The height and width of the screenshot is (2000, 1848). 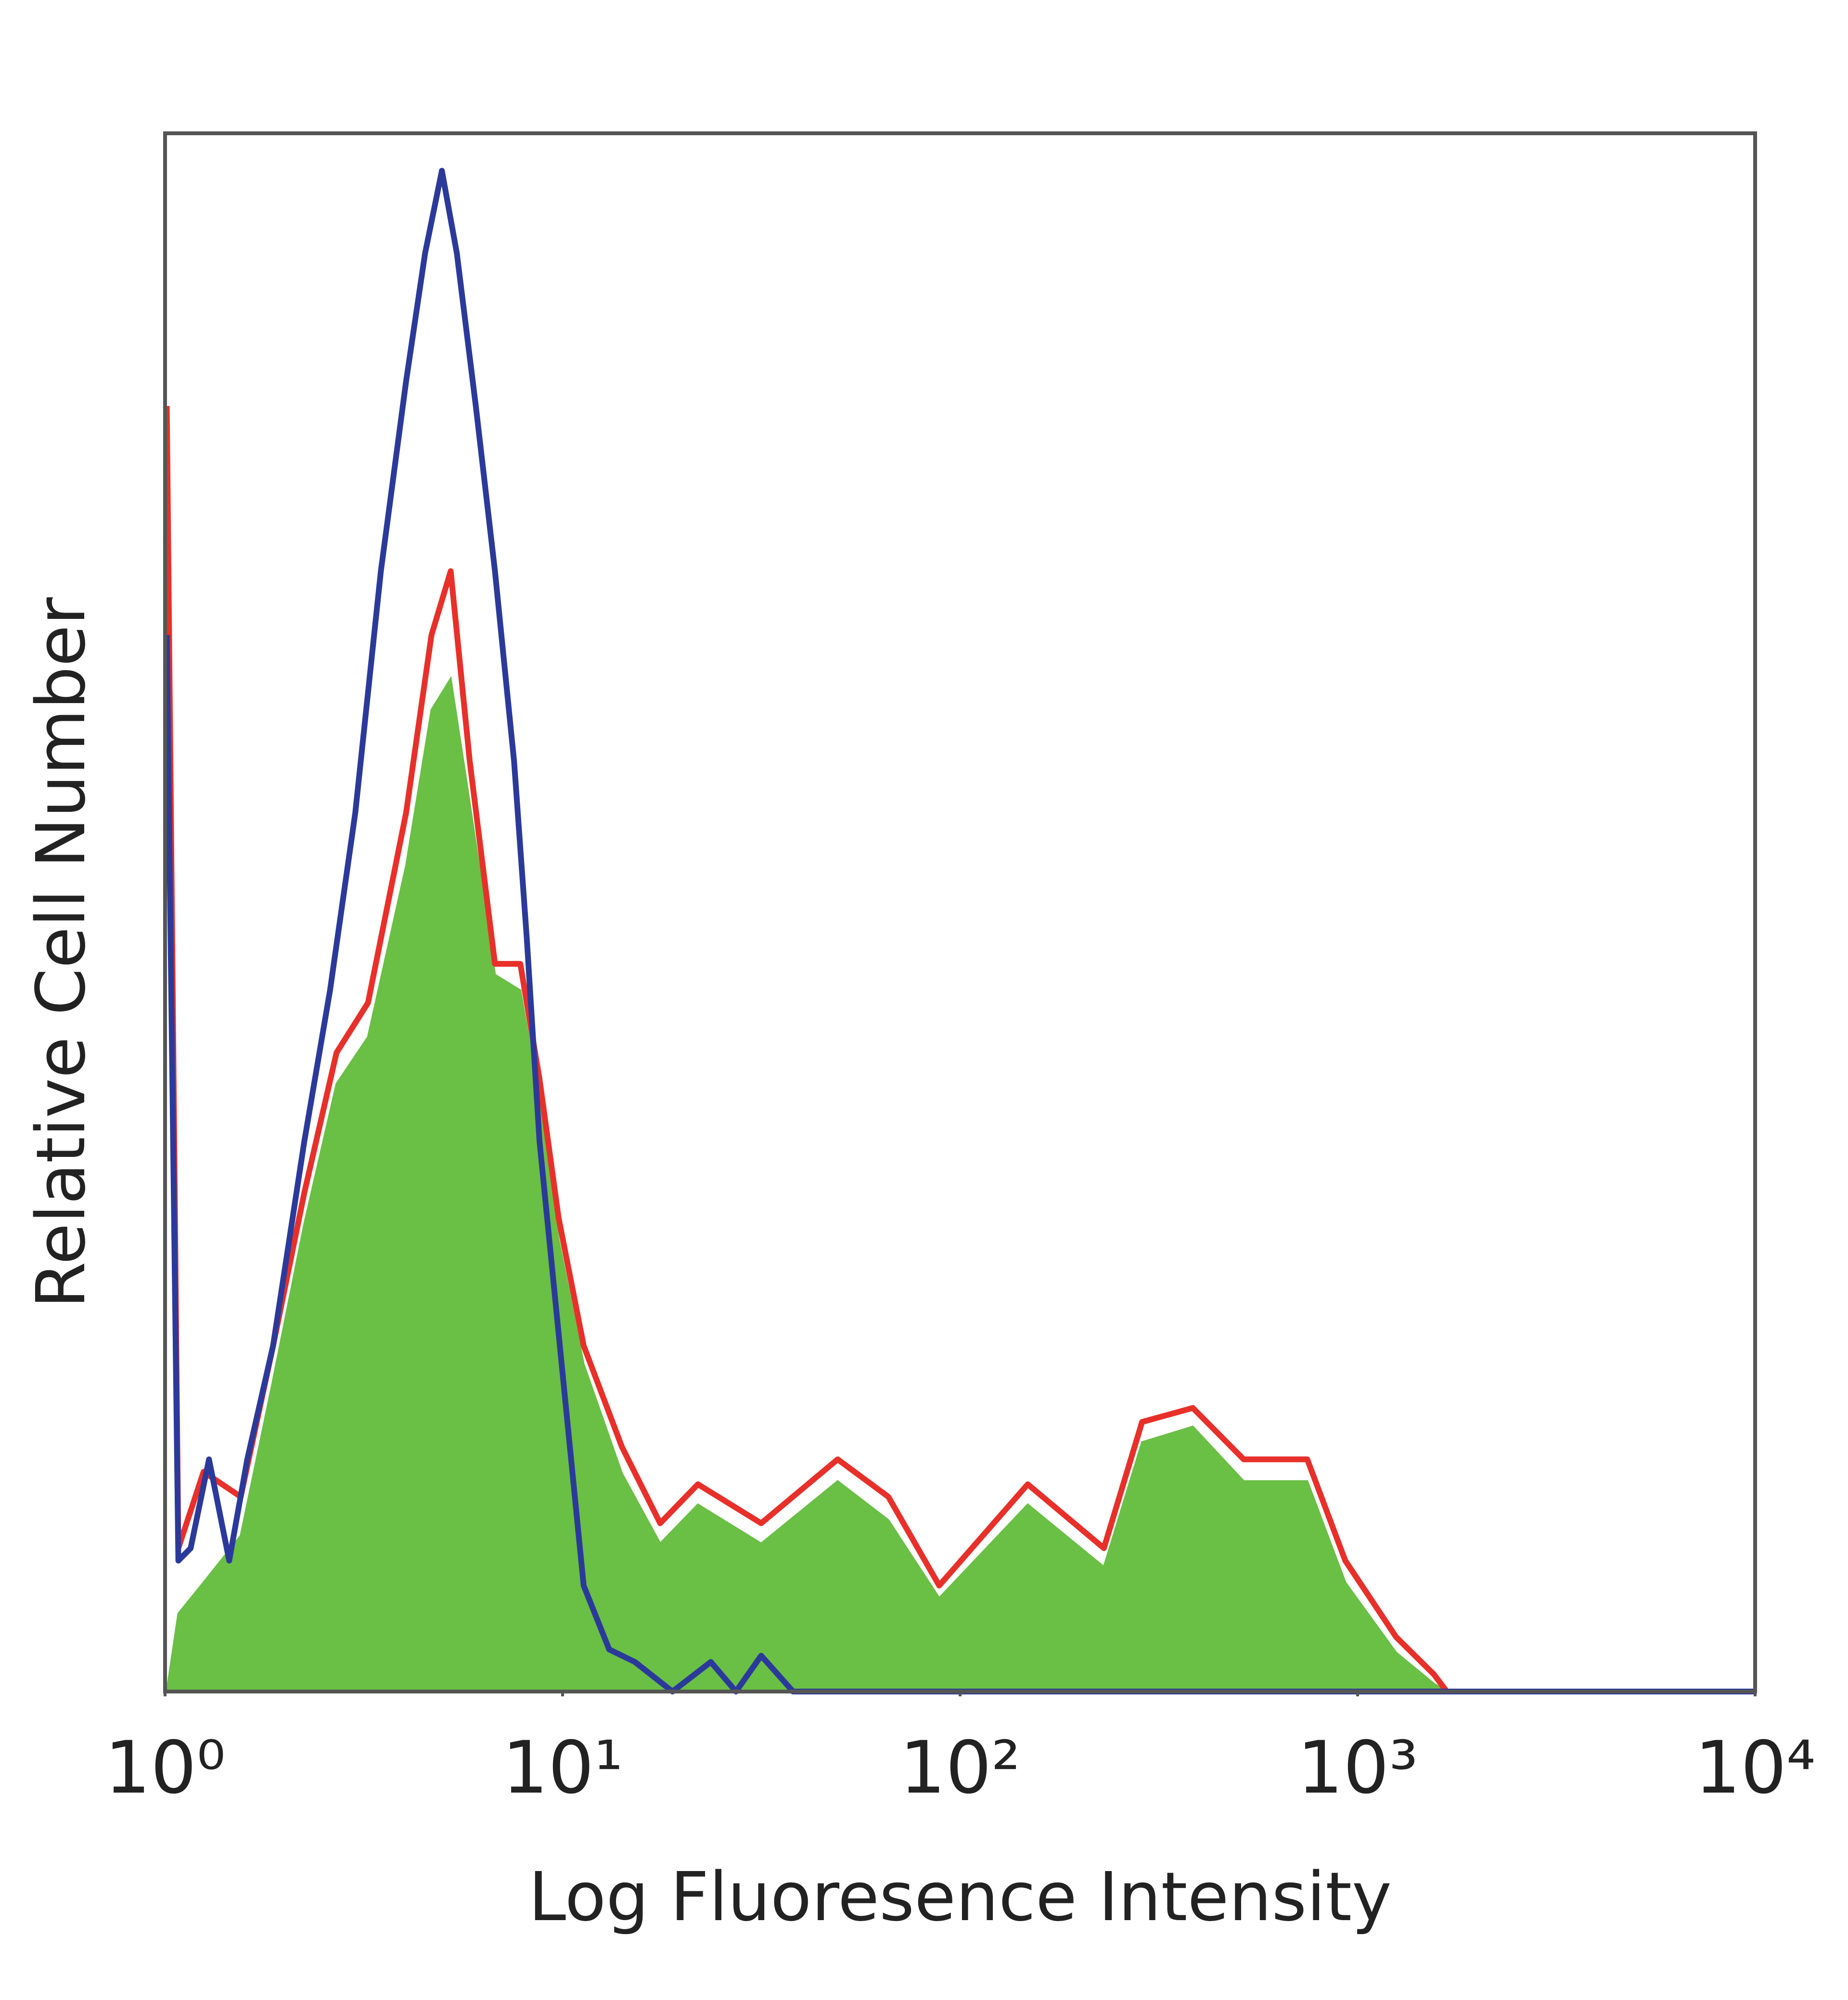 What do you see at coordinates (1357, 1768) in the screenshot?
I see `x-tick-label: 10³` at bounding box center [1357, 1768].